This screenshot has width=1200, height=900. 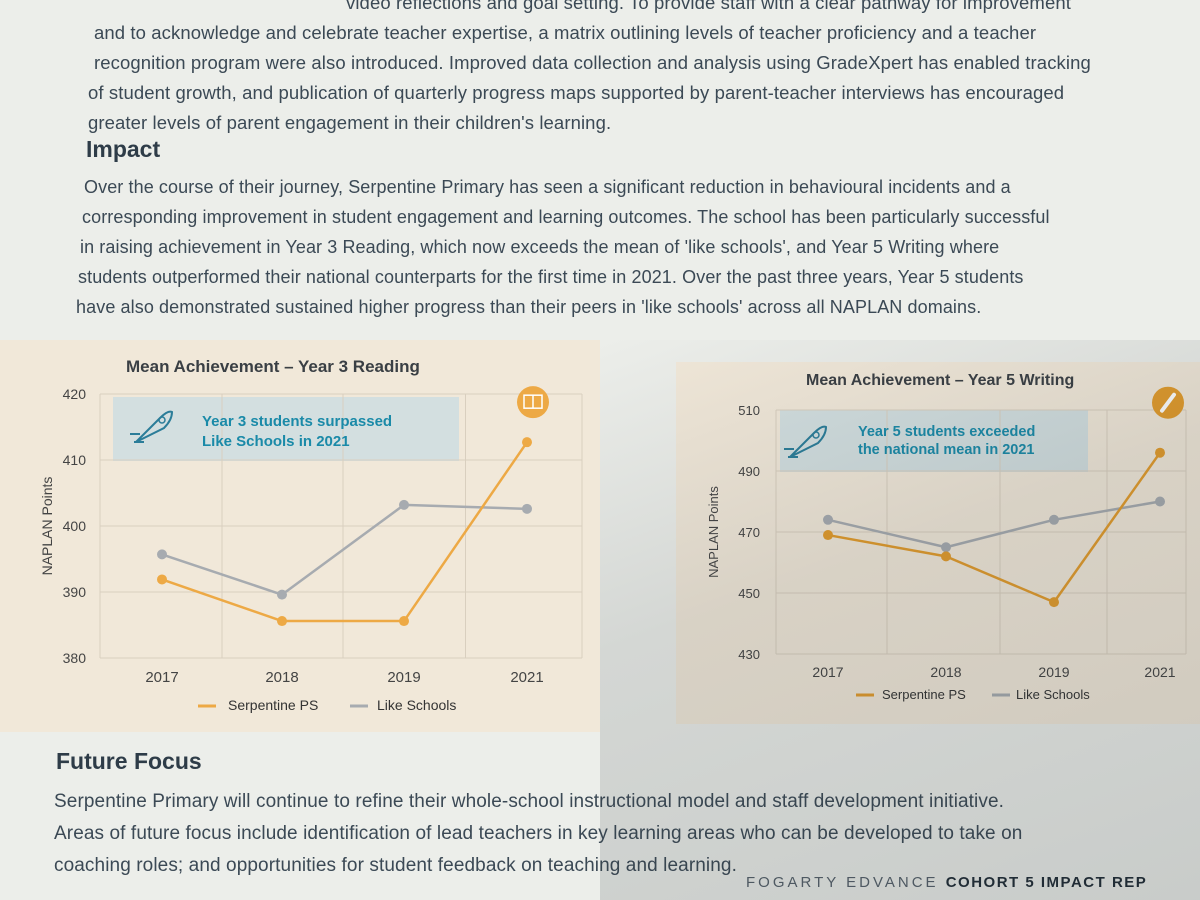 I want to click on y-tick-label: 420, so click(x=75, y=394).